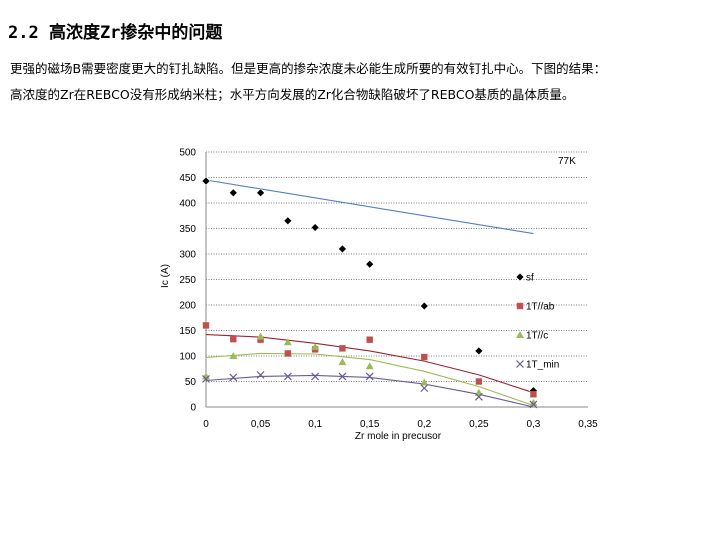  Describe the element at coordinates (567, 161) in the screenshot. I see `temperature-annotation: 77K` at that location.